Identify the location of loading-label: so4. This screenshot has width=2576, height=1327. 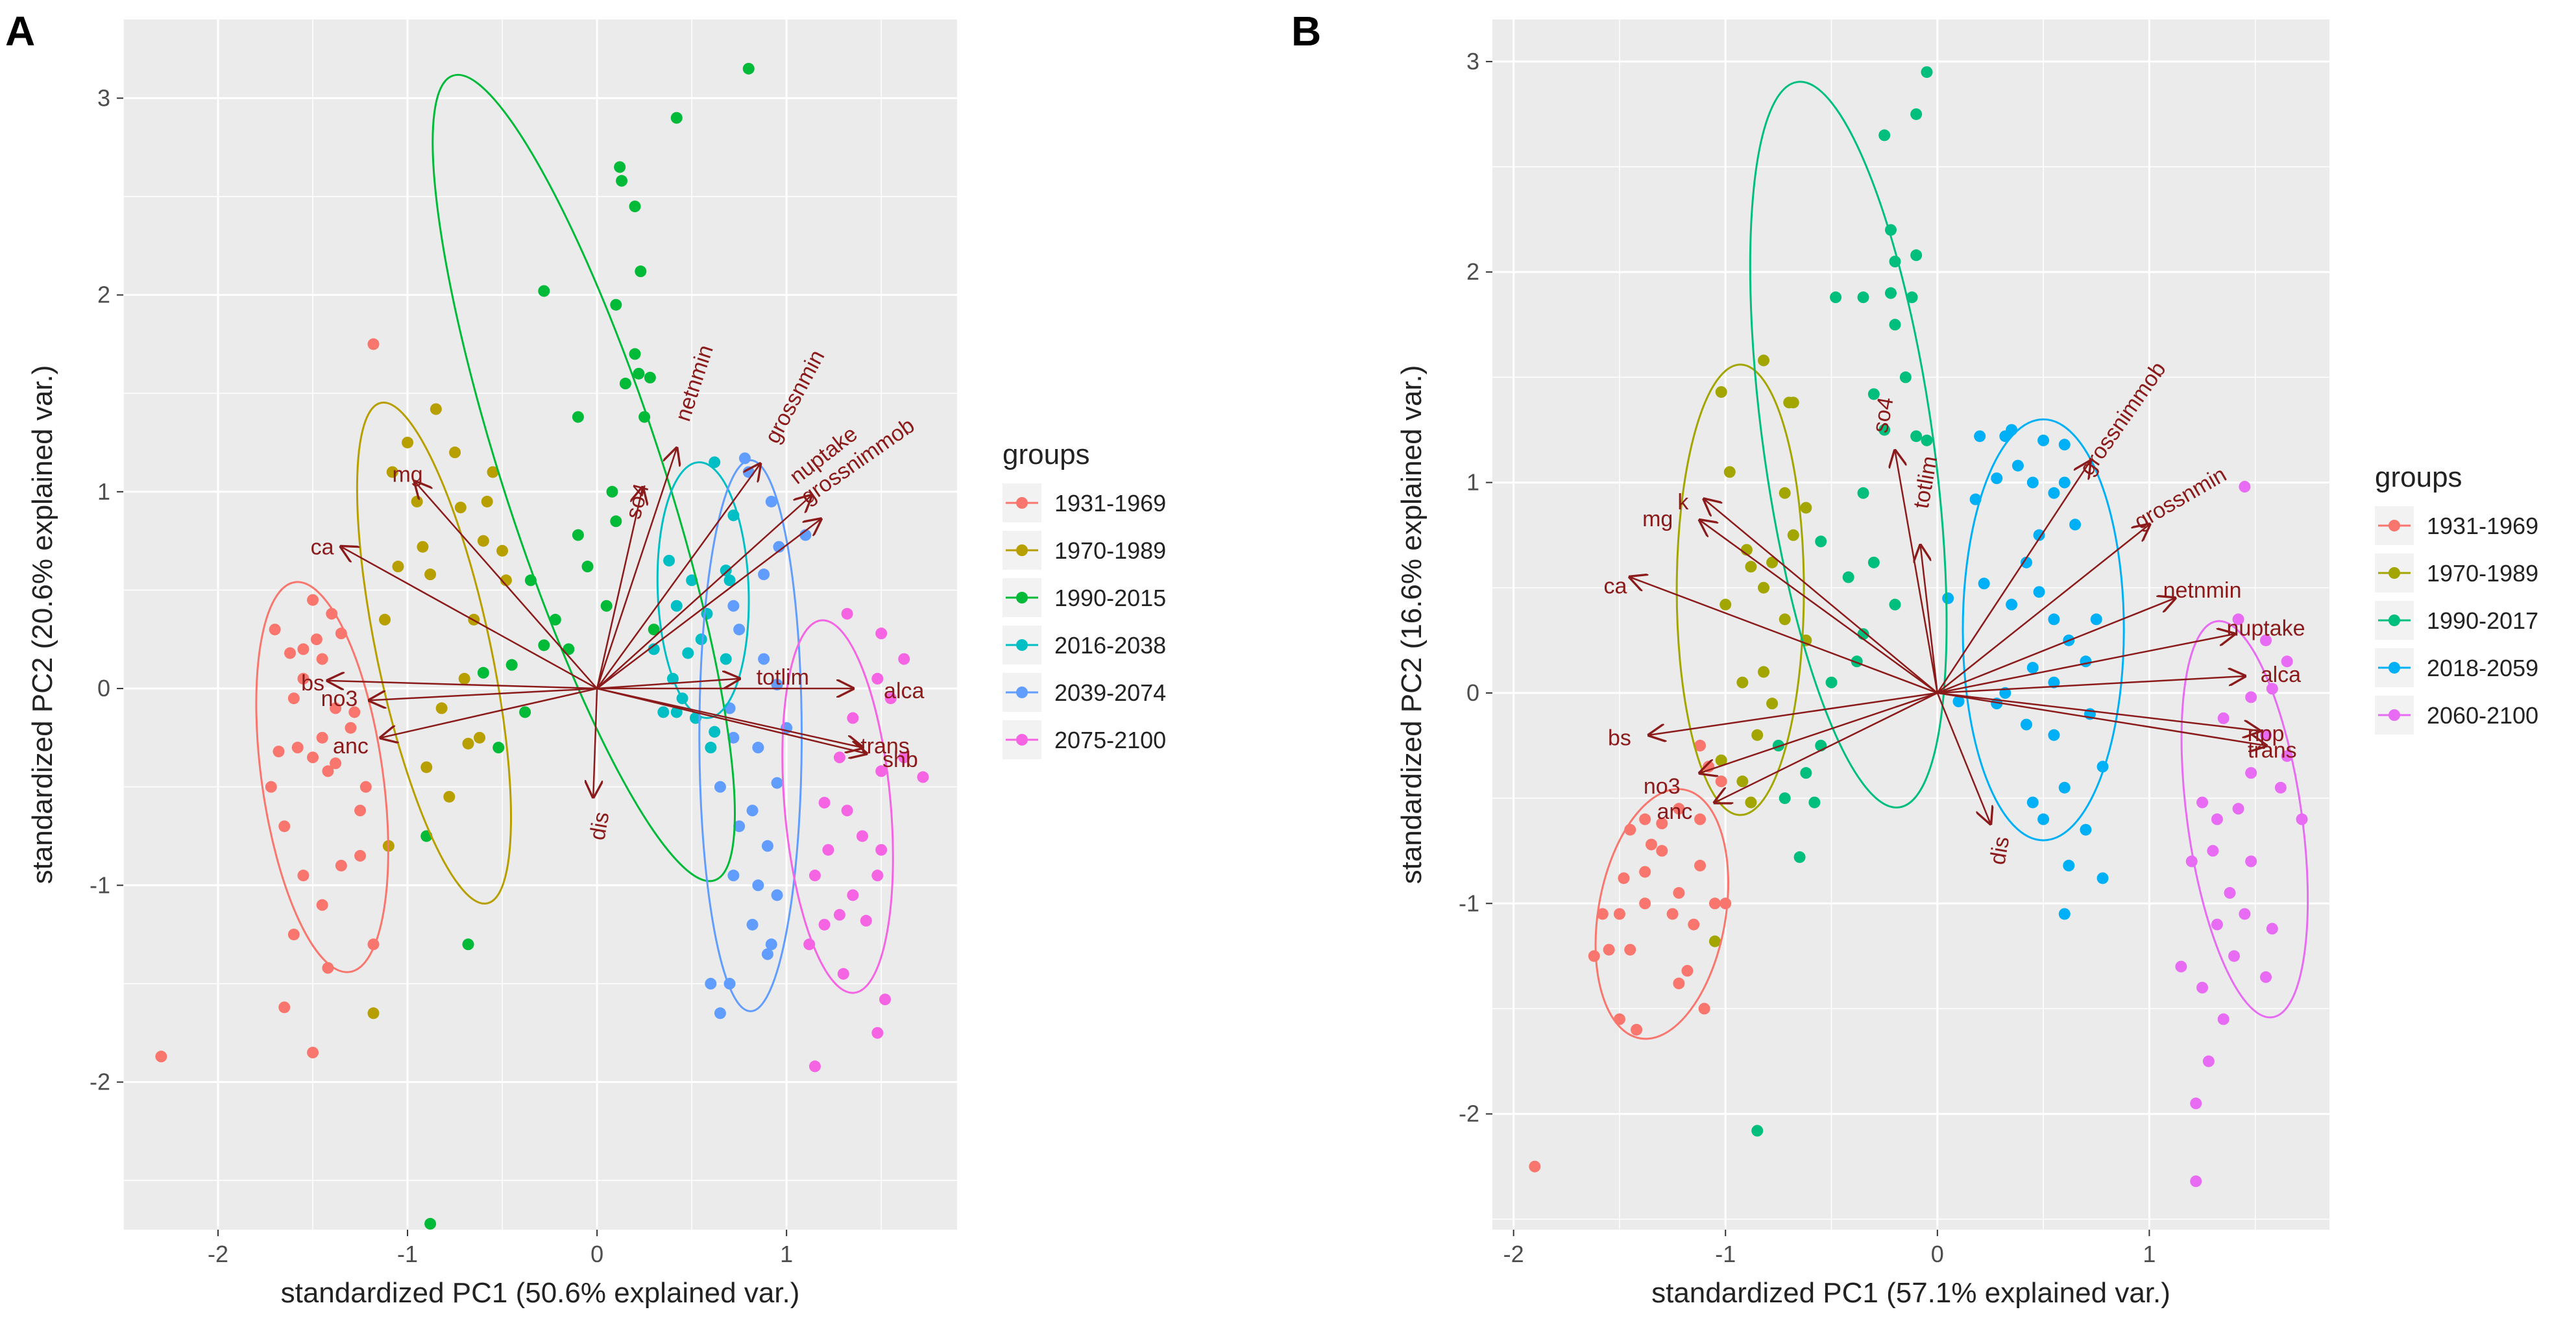
(1883, 415).